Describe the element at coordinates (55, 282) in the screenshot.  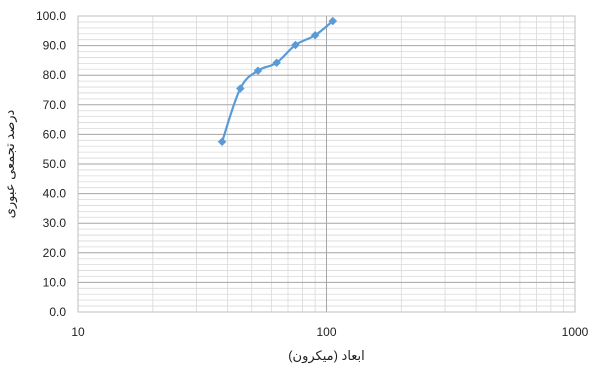
I see `y-tick-label: 10.0` at that location.